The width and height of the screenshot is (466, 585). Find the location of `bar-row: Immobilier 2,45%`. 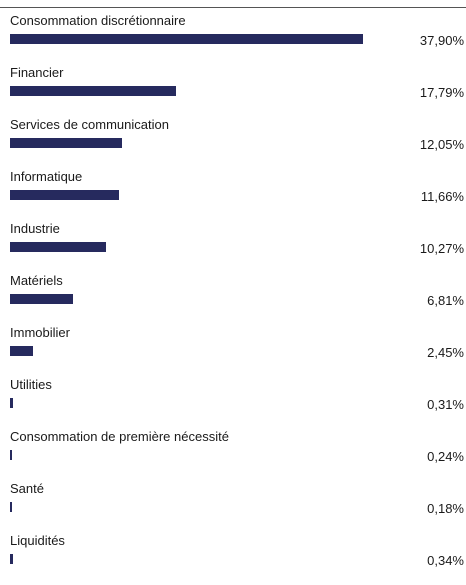

bar-row: Immobilier 2,45% is located at coordinates (233, 351).